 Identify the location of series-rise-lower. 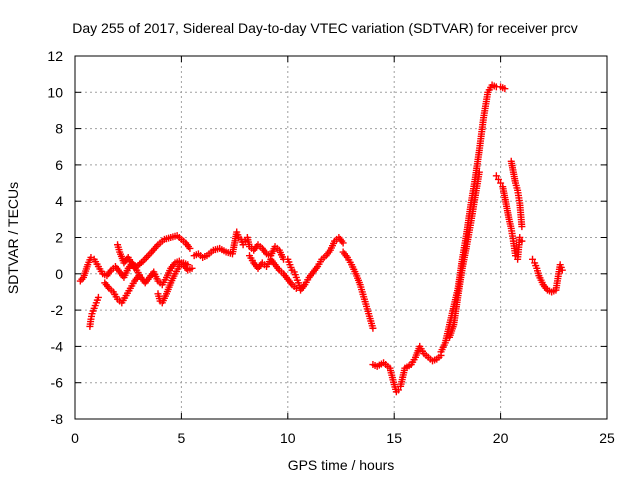
(464, 254).